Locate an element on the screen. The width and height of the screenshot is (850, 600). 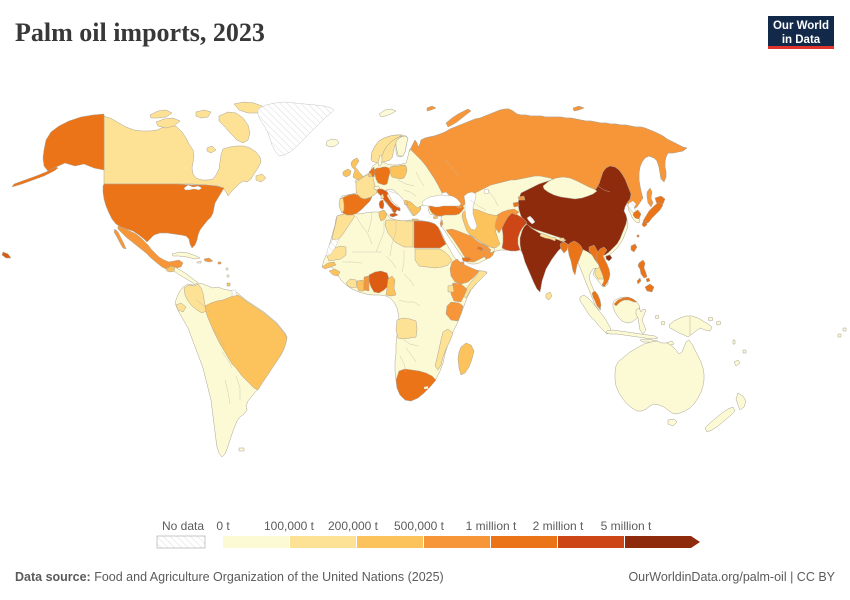
svg-text: 200,000 t is located at coordinates (353, 526).